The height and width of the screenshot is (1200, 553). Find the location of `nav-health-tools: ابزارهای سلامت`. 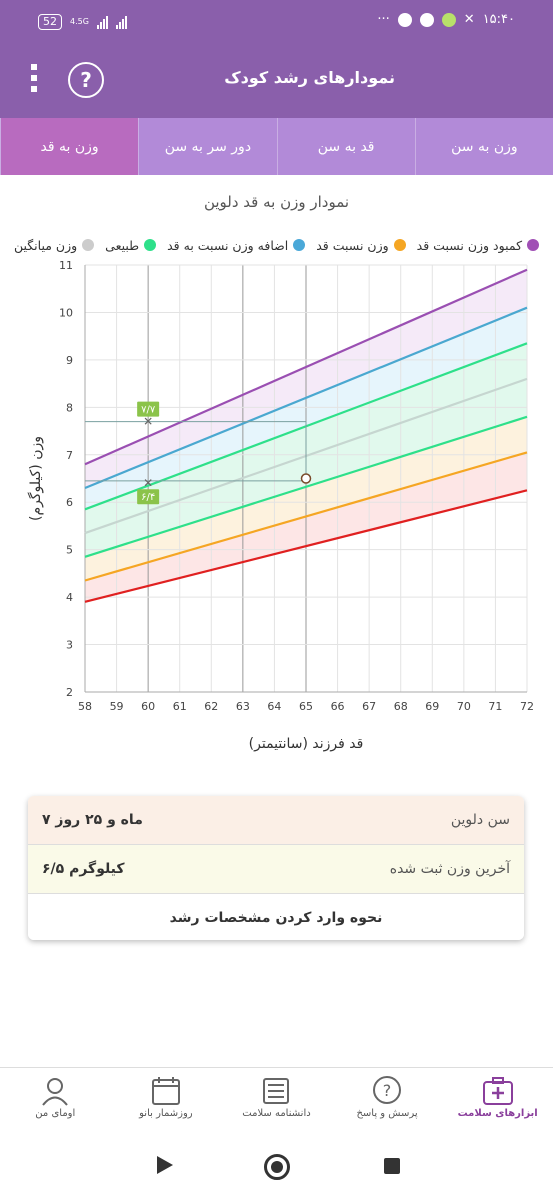

nav-health-tools: ابزارهای سلامت is located at coordinates (497, 1101).